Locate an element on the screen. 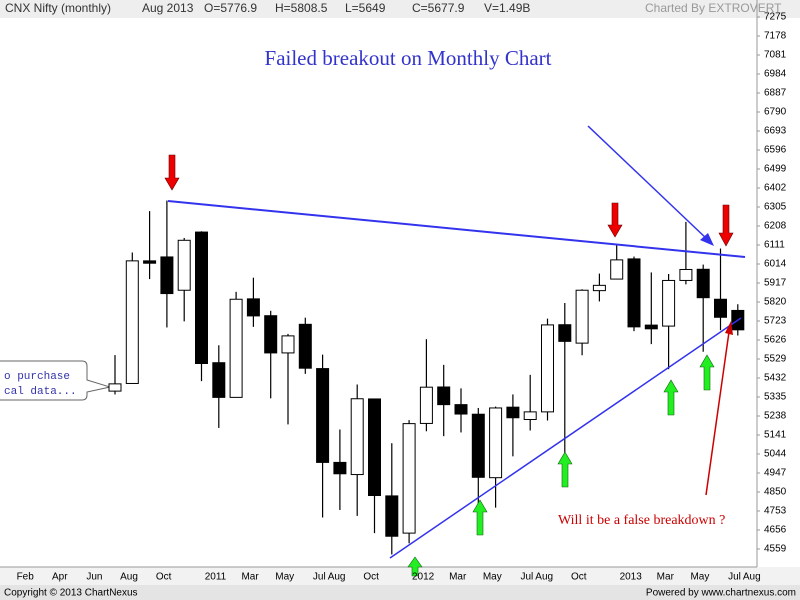  header-bar is located at coordinates (400, 9).